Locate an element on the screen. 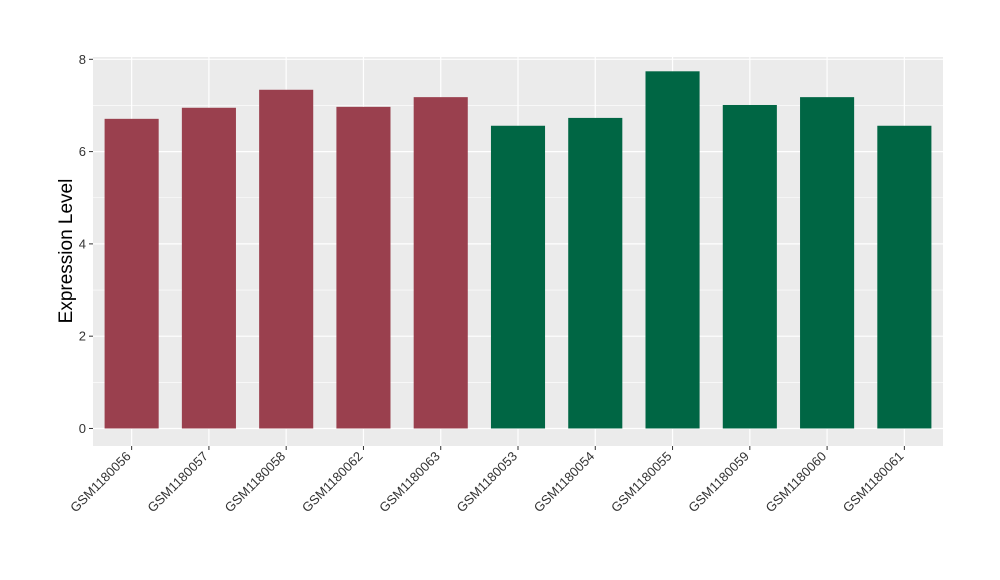  y-axis: 0 2 4 6 8 is located at coordinates (86, 244).